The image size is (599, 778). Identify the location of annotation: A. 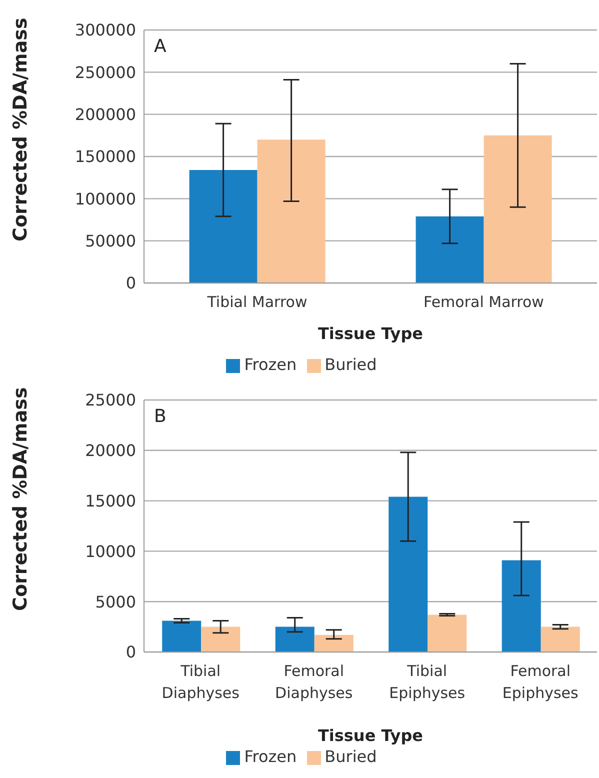
(160, 46).